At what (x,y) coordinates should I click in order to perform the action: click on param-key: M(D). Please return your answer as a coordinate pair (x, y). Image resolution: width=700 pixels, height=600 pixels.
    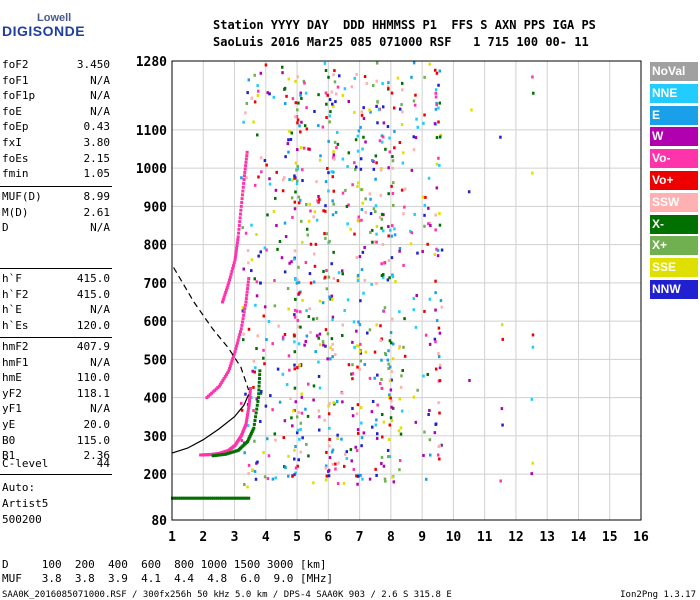
    Looking at the image, I should click on (15, 212).